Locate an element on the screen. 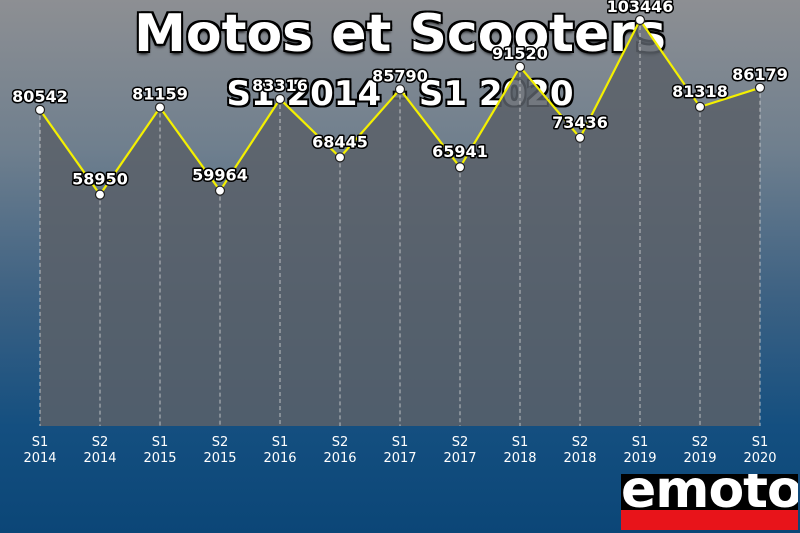 Image resolution: width=800 pixels, height=533 pixels. data-label: 91520 is located at coordinates (520, 53).